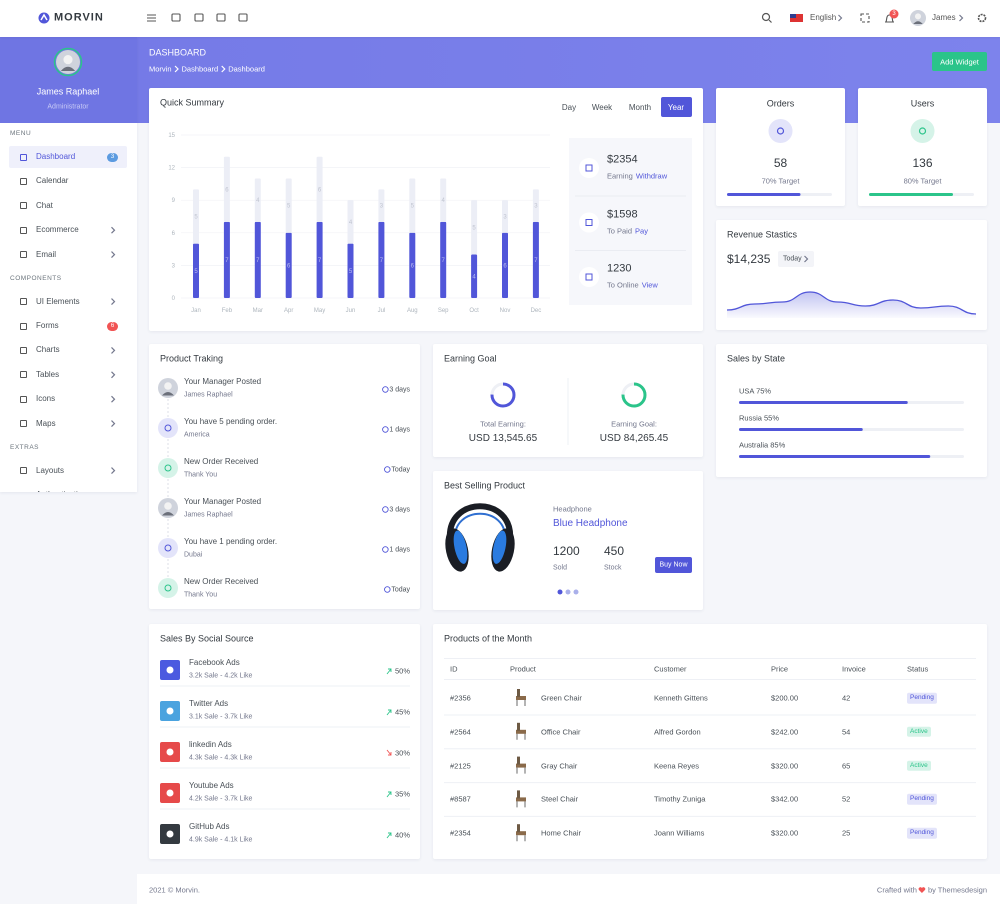 The width and height of the screenshot is (1000, 904). Describe the element at coordinates (641, 230) in the screenshot. I see `stat-link: Pay` at that location.